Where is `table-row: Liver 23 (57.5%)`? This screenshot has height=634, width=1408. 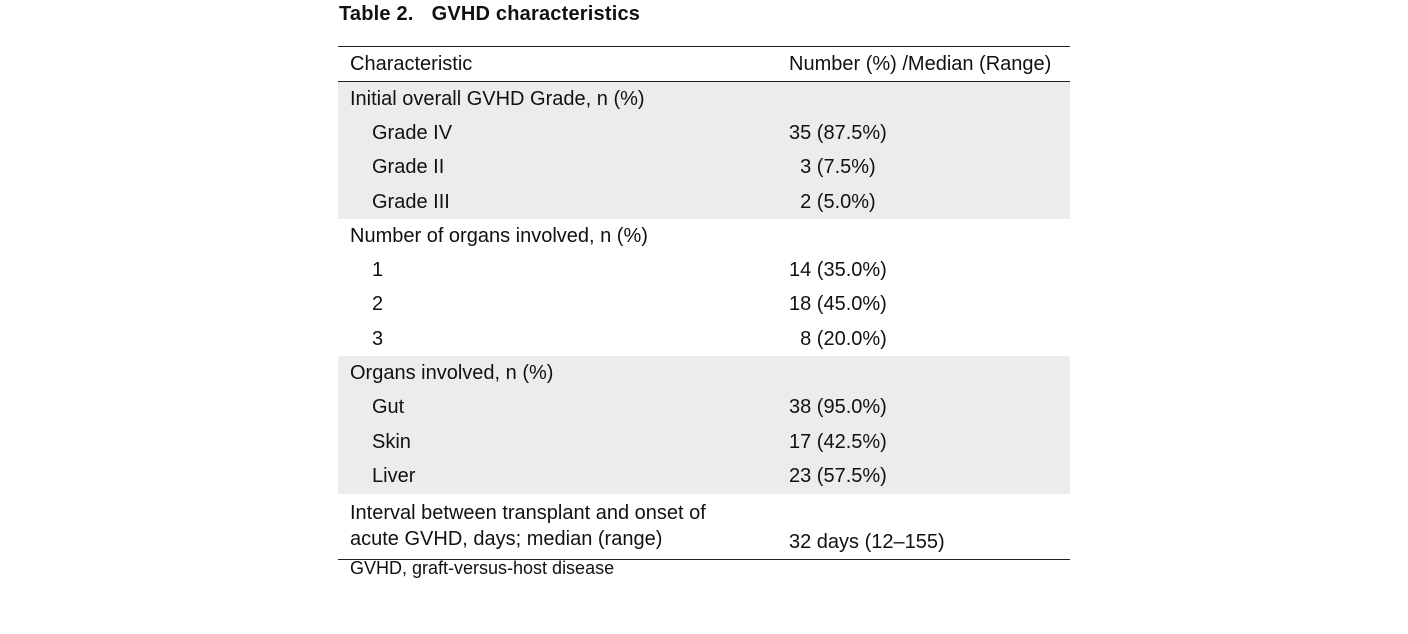 table-row: Liver 23 (57.5%) is located at coordinates (704, 476).